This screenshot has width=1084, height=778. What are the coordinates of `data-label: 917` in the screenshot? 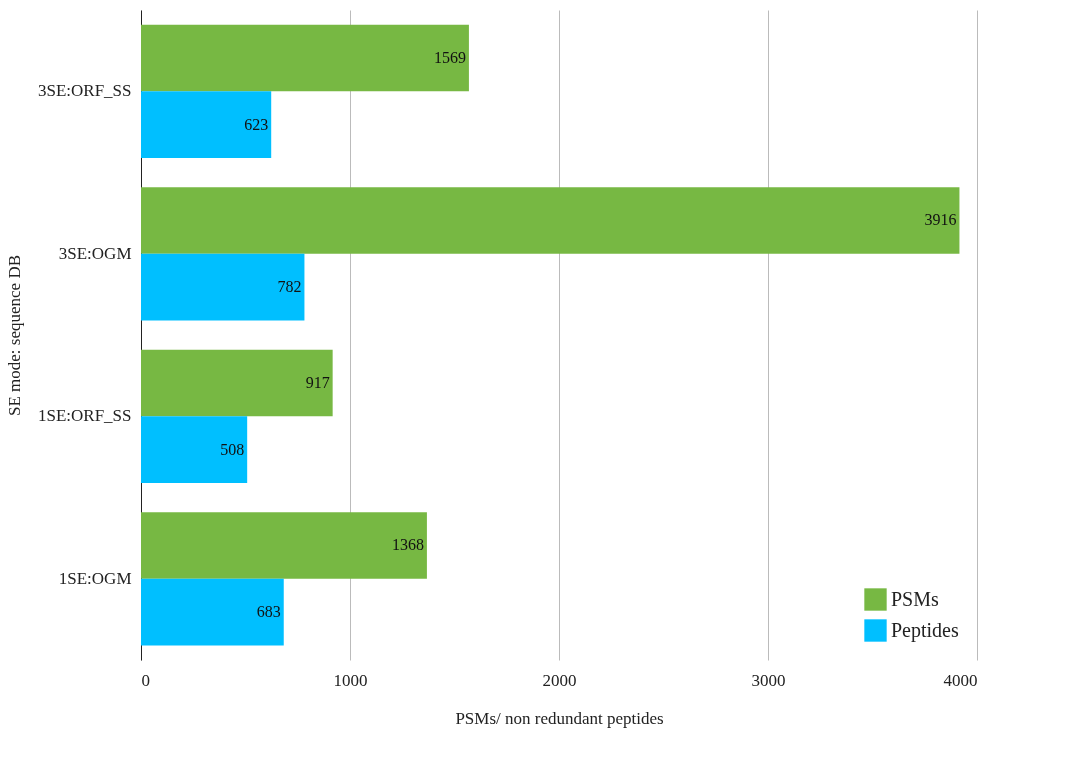 It's located at (317, 382).